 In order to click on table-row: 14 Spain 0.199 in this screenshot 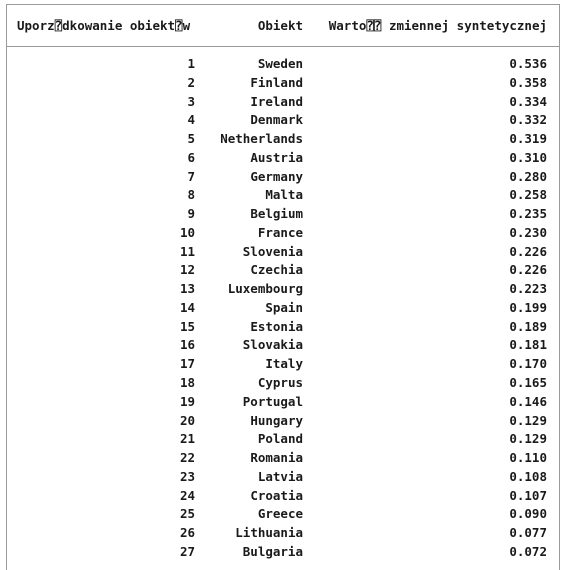, I will do `click(283, 308)`.